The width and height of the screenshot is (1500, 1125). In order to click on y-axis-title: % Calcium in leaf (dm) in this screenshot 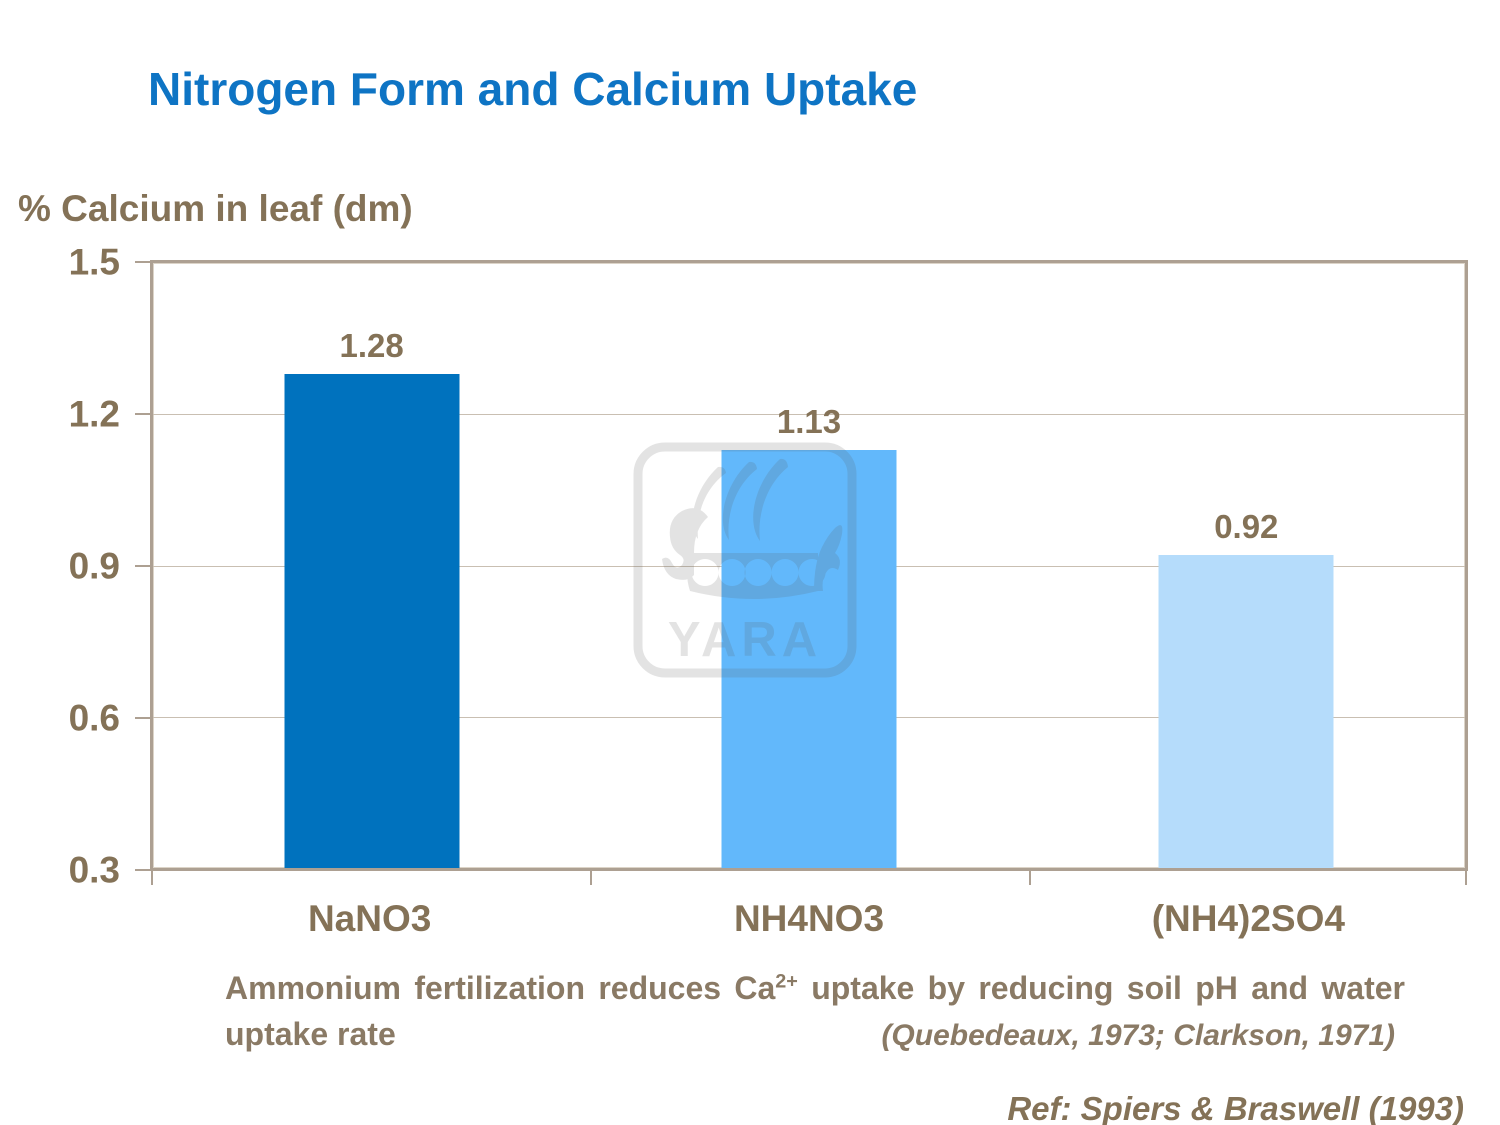, I will do `click(215, 208)`.